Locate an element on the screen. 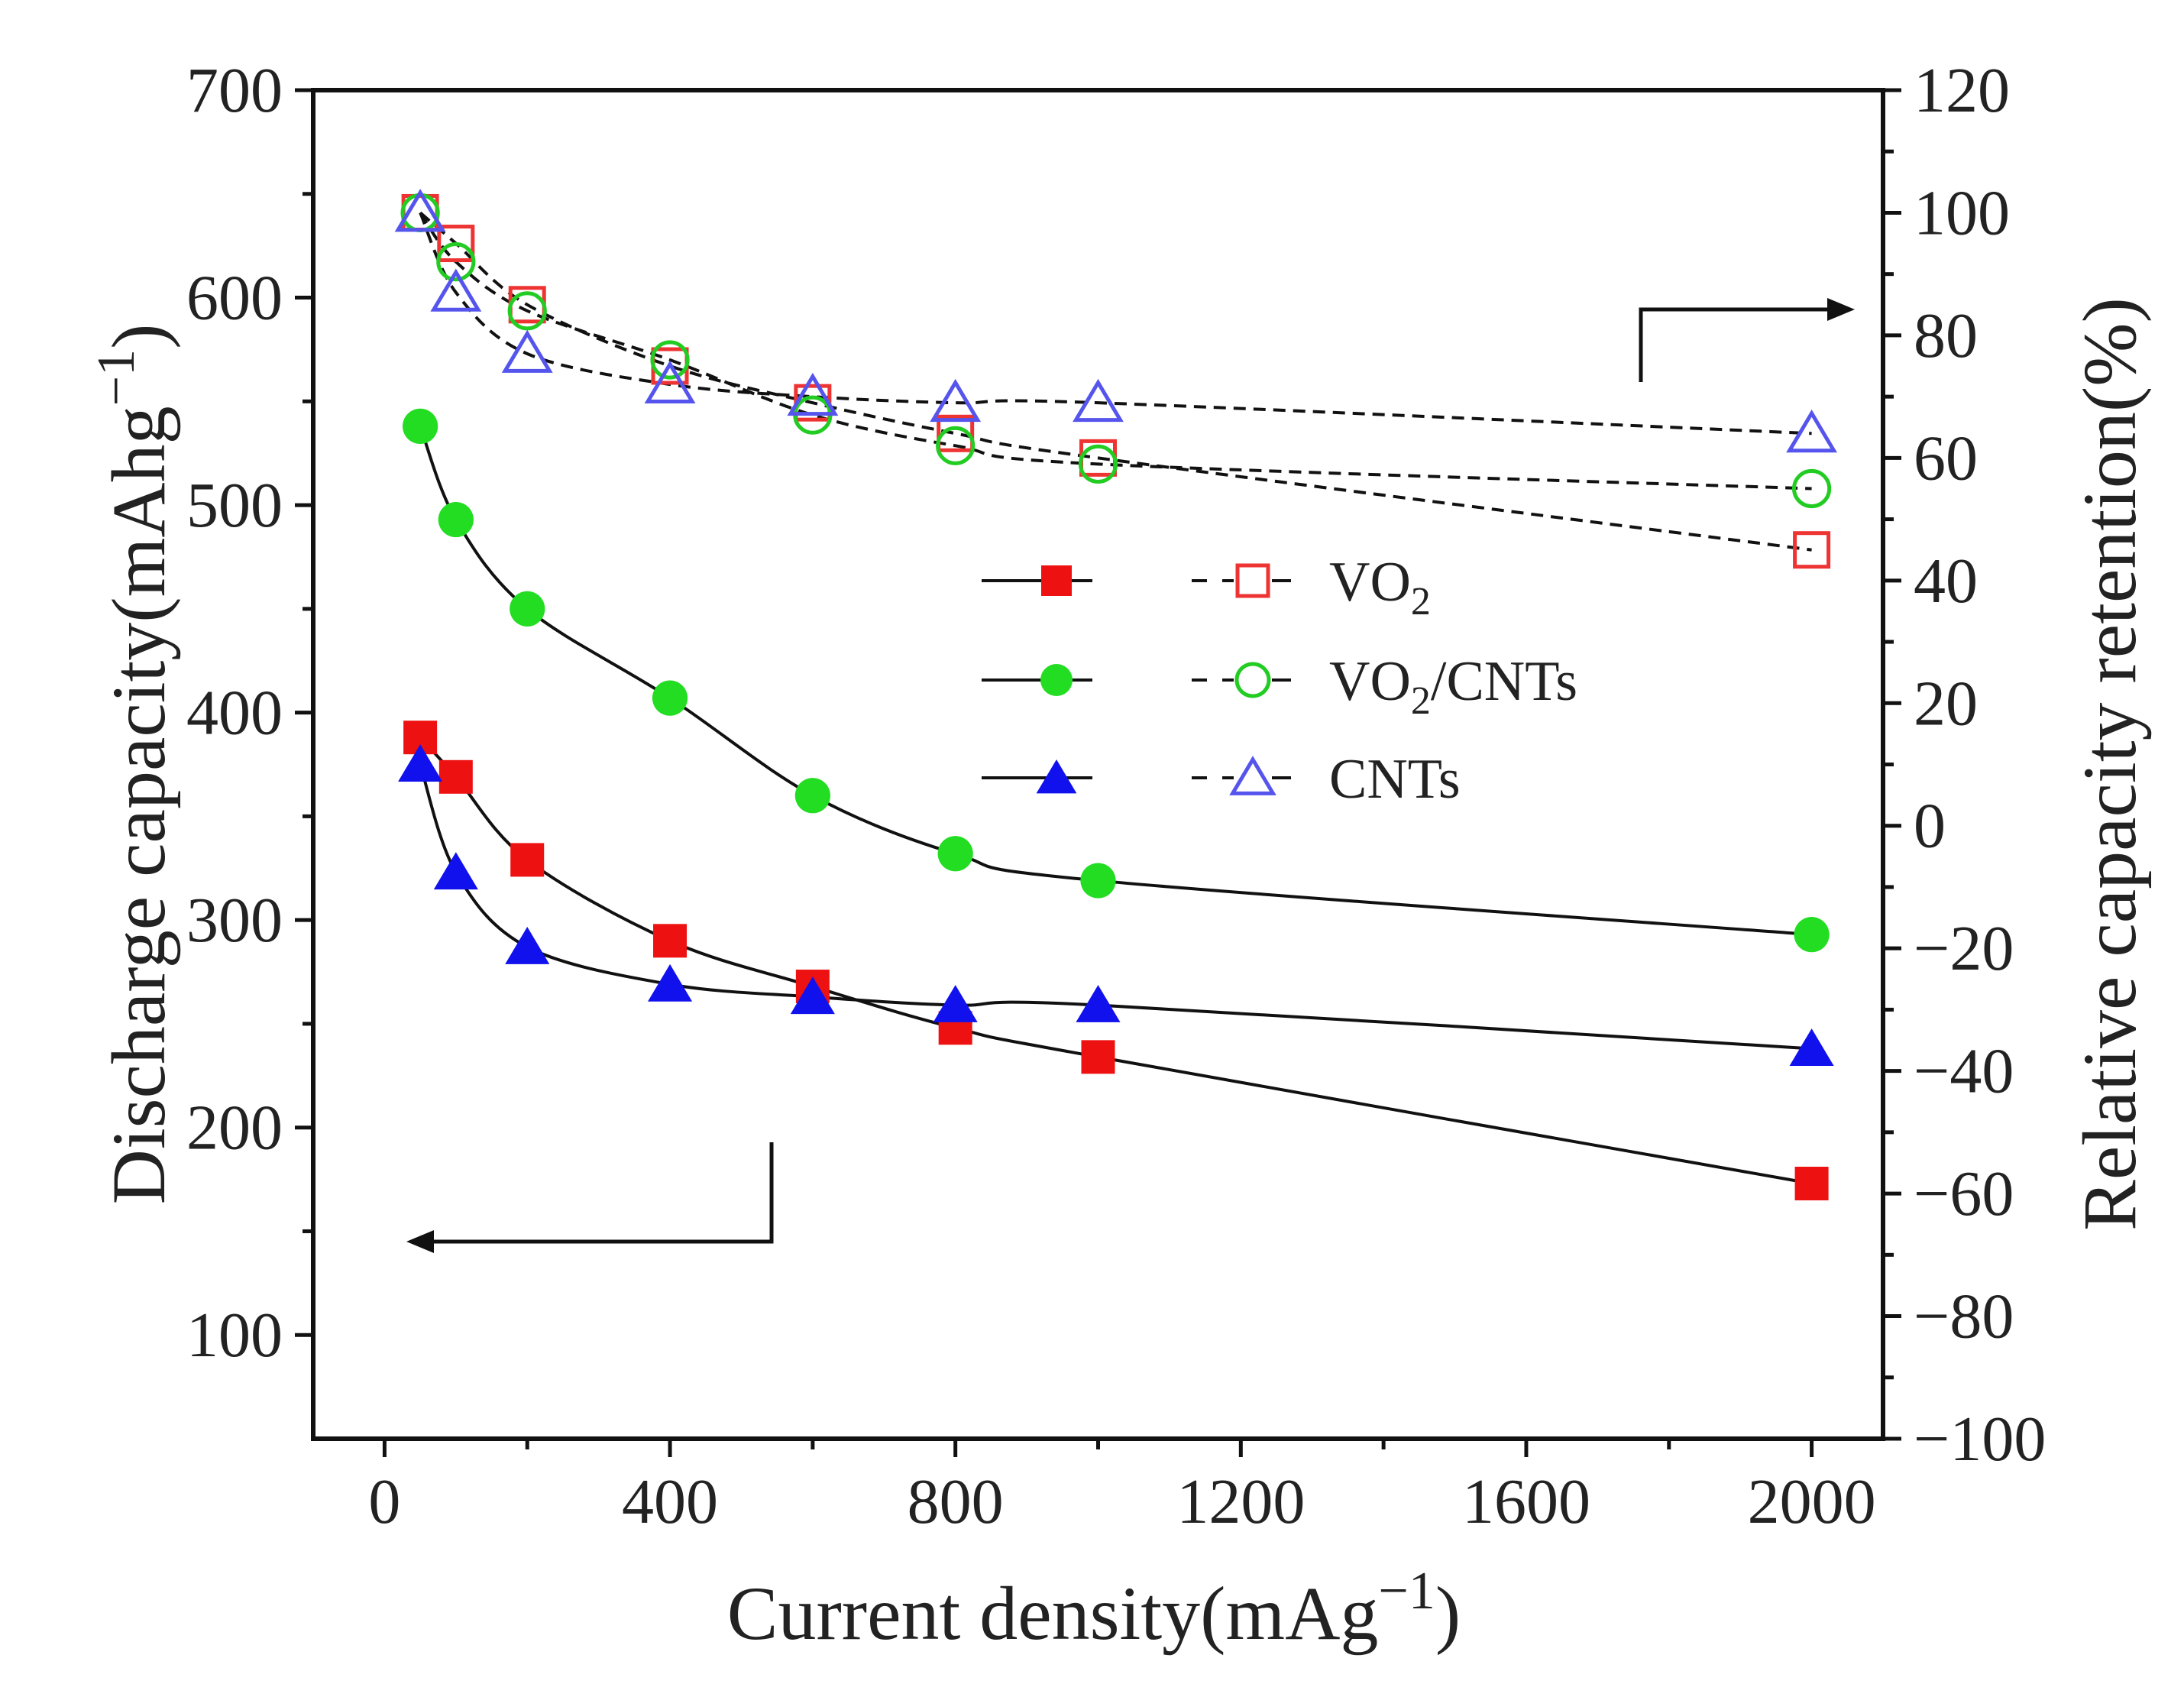 The height and width of the screenshot is (1684, 2184). legend-label-suffix: /CNTs is located at coordinates (1504, 681).